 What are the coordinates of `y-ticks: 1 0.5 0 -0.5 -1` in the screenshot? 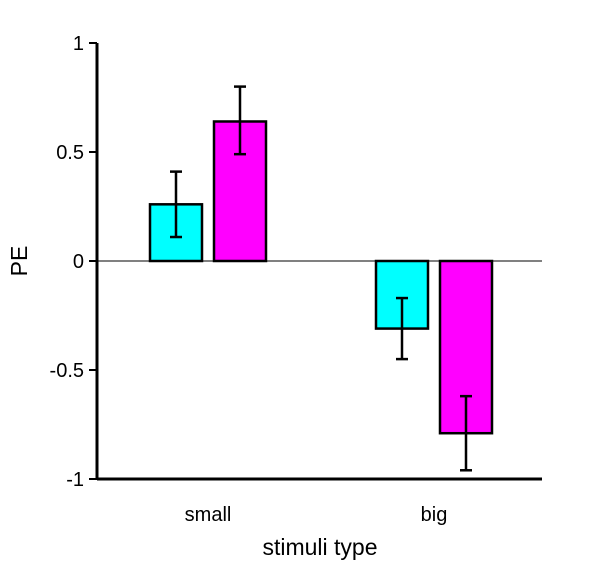 It's located at (73, 262).